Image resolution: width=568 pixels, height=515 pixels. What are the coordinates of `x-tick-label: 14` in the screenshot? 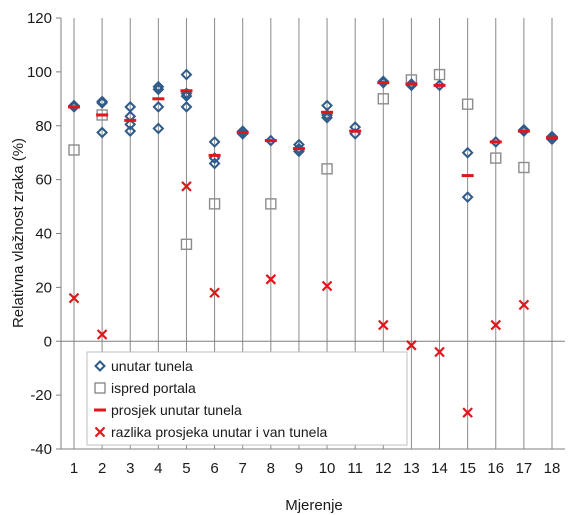 It's located at (439, 468).